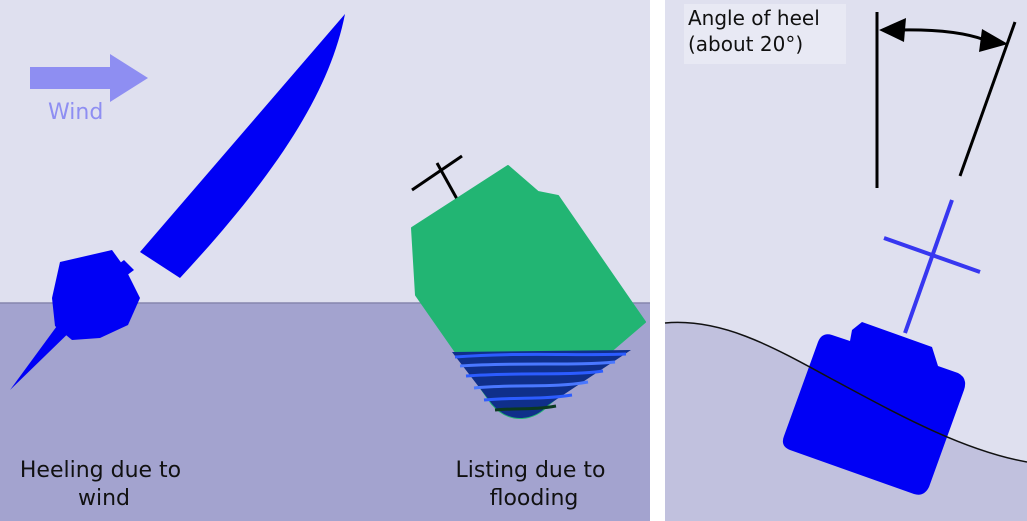  I want to click on heeled-mast, so click(928, 266).